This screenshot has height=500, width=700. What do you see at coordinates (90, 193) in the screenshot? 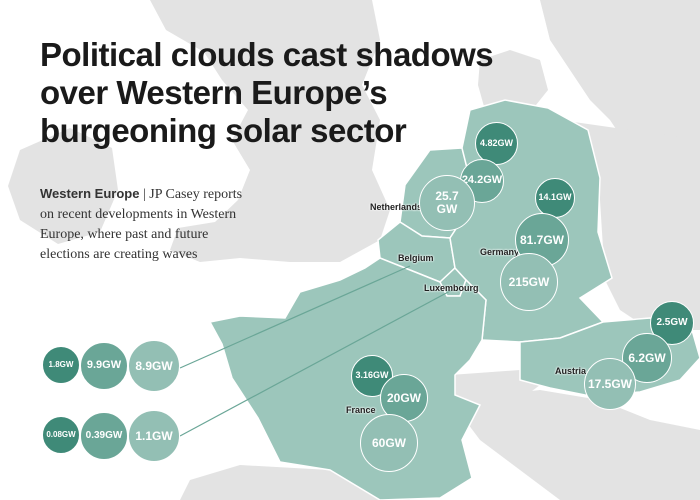
I see `intro-region: Western Europe` at bounding box center [90, 193].